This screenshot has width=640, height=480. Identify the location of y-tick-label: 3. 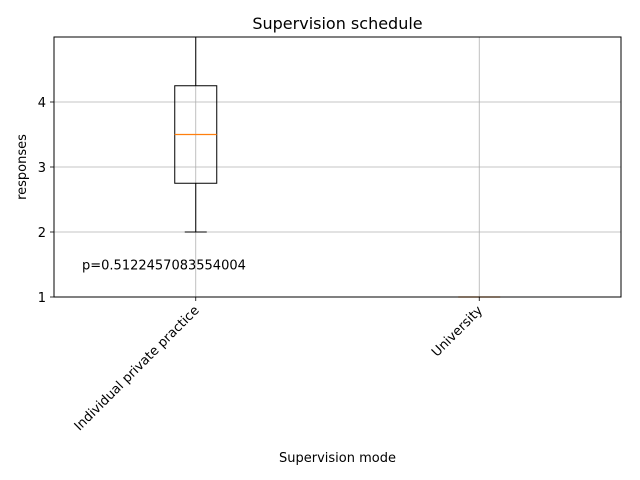
(42, 168).